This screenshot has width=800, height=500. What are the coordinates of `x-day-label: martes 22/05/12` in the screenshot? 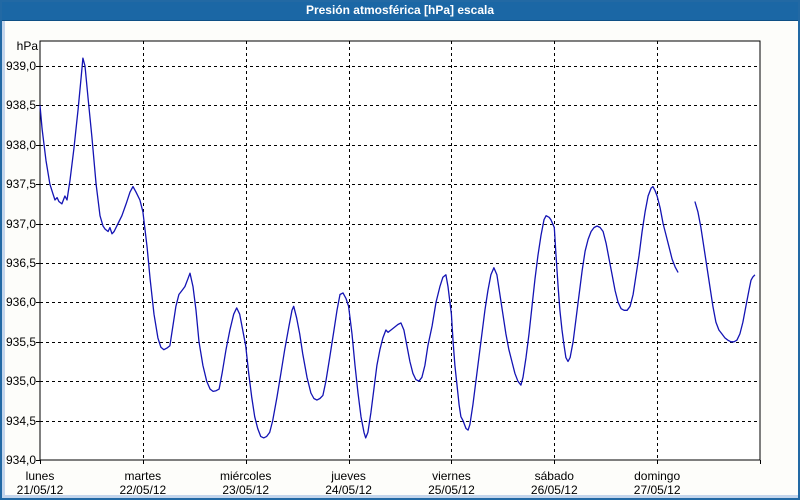 It's located at (143, 483).